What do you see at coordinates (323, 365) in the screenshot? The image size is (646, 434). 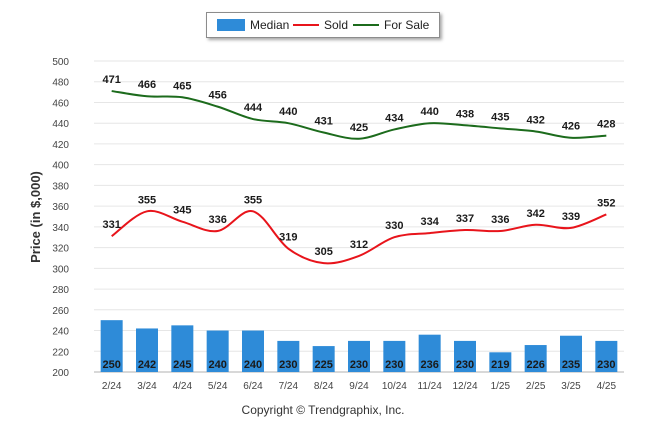 I see `median-bar-label: 225` at bounding box center [323, 365].